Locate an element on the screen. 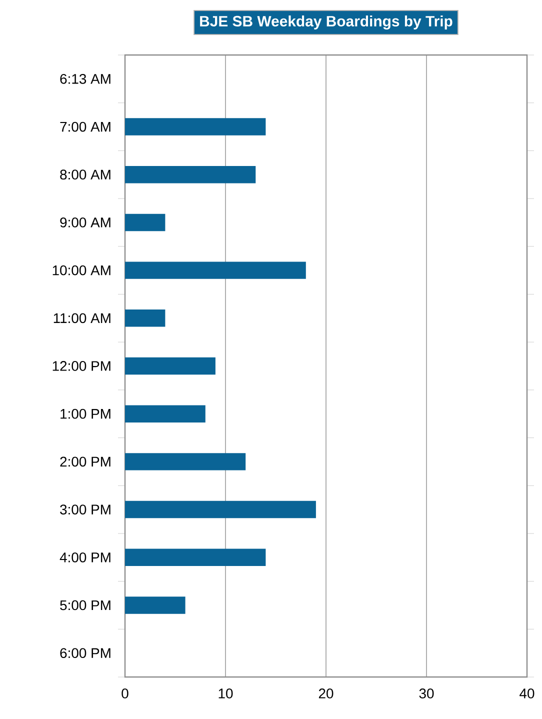 This screenshot has width=542, height=719. x-tick-label: 10 is located at coordinates (225, 693).